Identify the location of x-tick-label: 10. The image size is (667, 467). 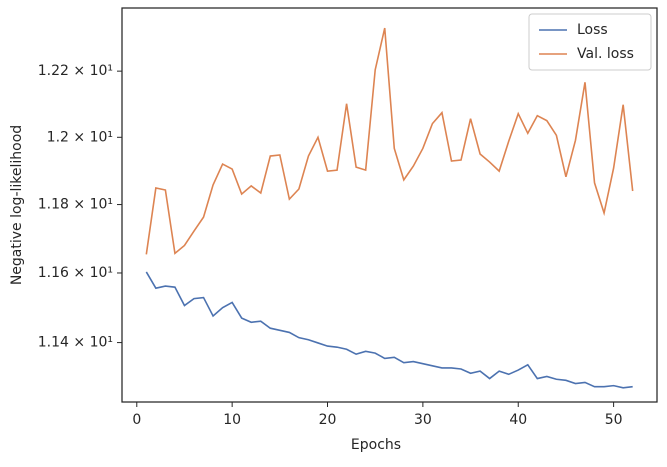
(232, 420).